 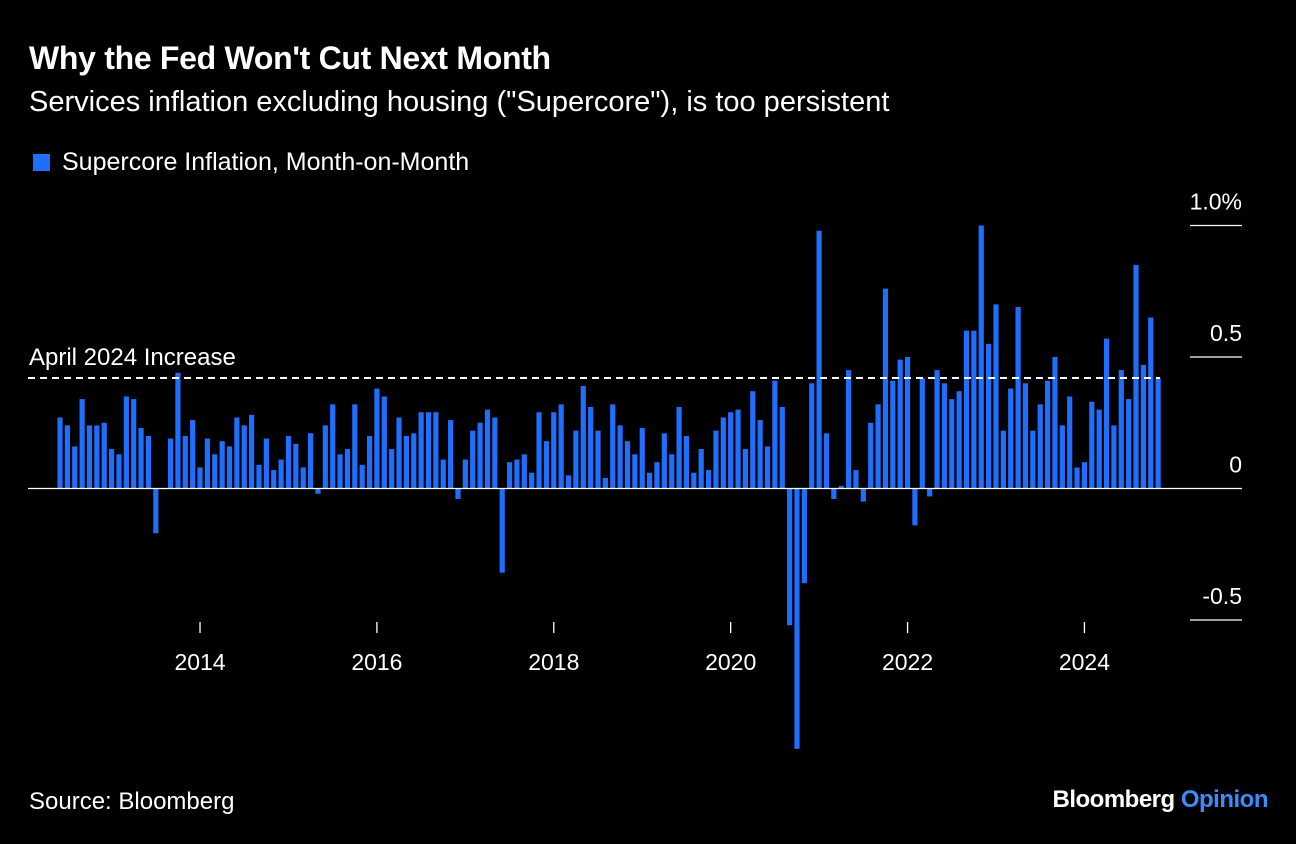 I want to click on y-tick-label: 0, so click(x=1235, y=465).